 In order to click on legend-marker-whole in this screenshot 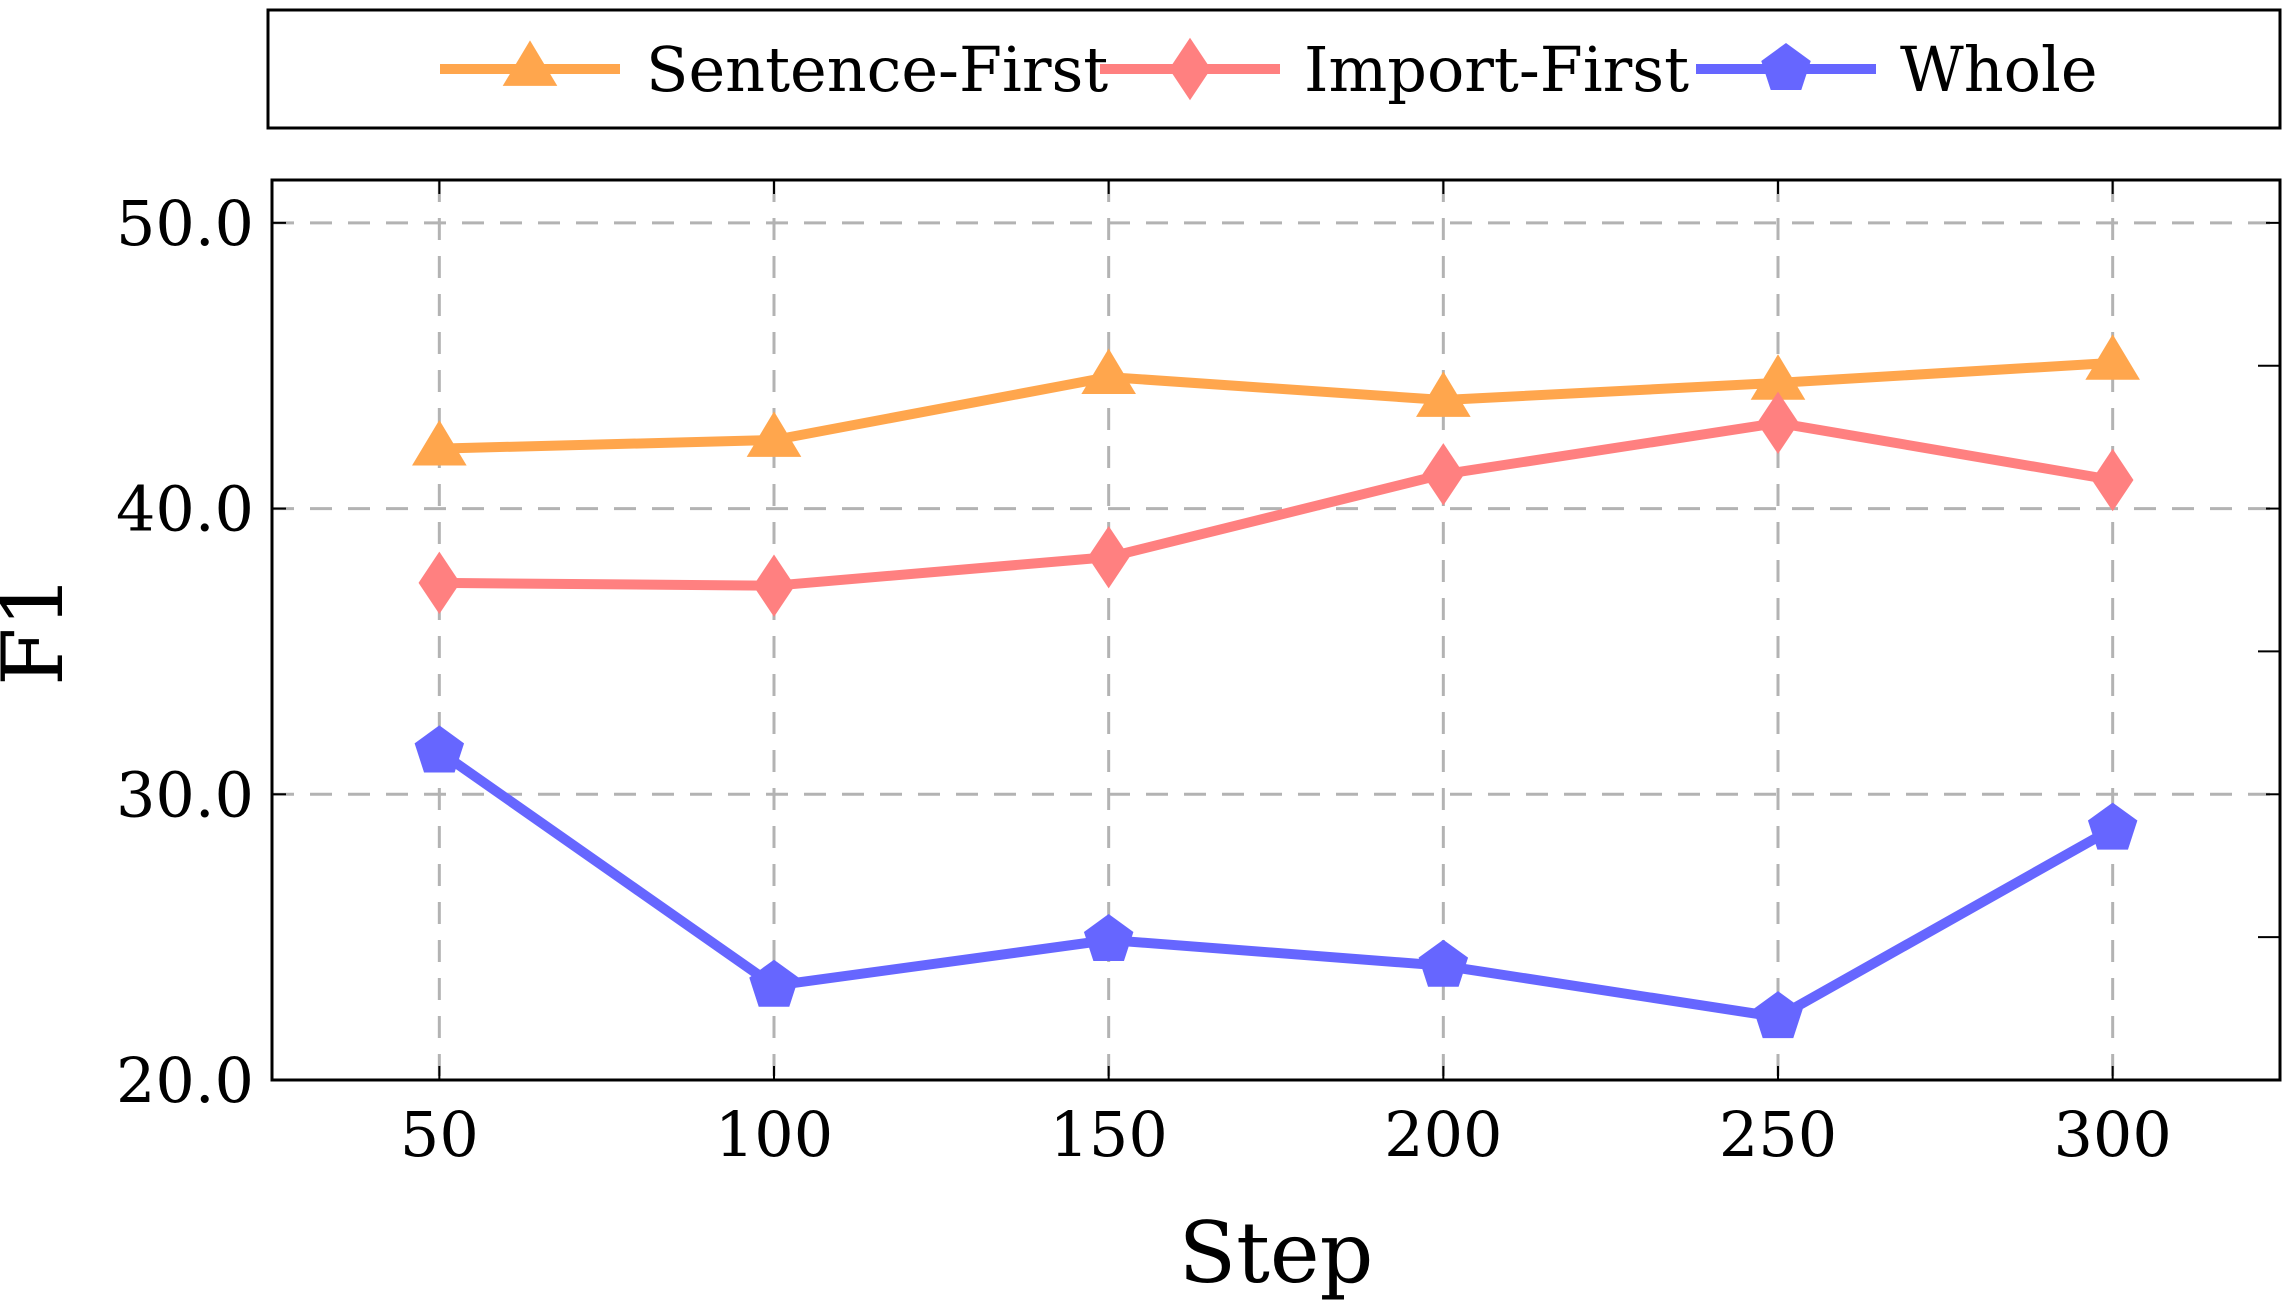, I will do `click(1786, 67)`.